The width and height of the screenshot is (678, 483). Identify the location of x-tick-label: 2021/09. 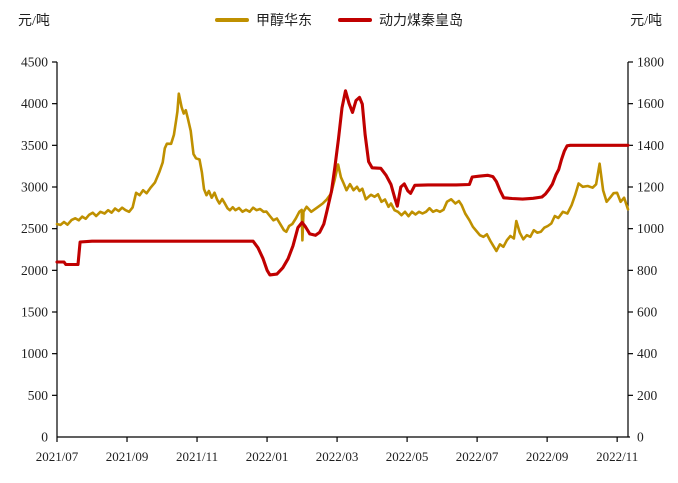
(127, 456).